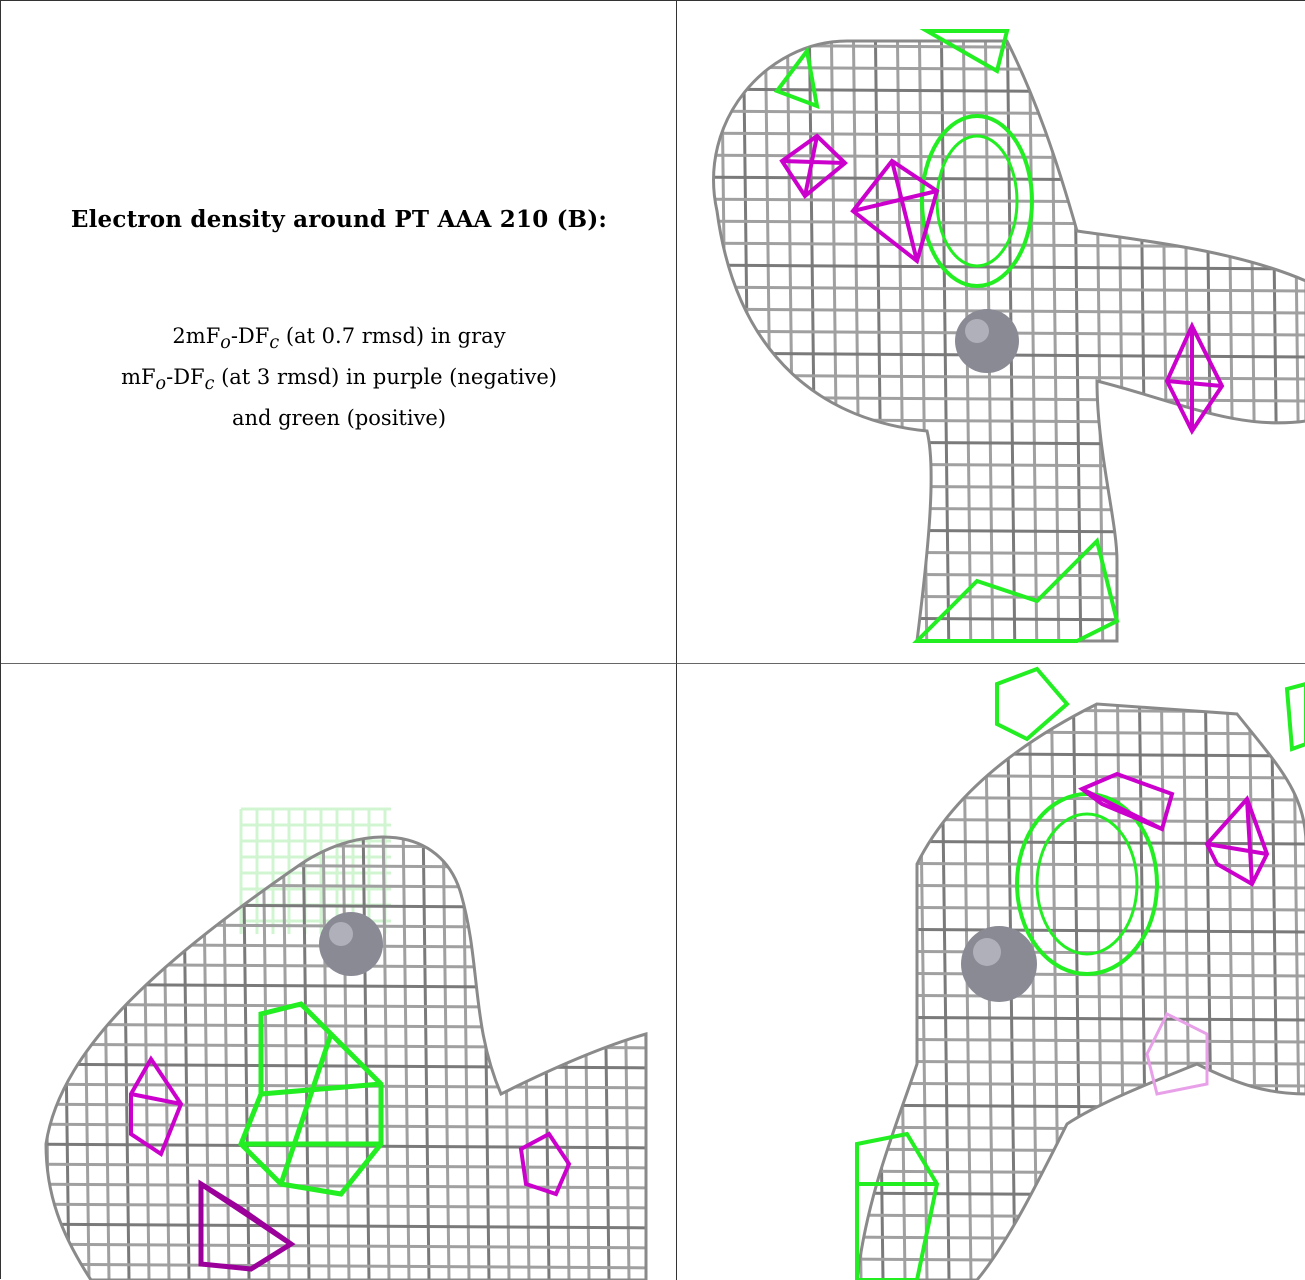 The image size is (1305, 1280). Describe the element at coordinates (339, 339) in the screenshot. I see `legend-line-2fofc: 2mFo-DFc (at 0.7 rmsd) in gray` at that location.